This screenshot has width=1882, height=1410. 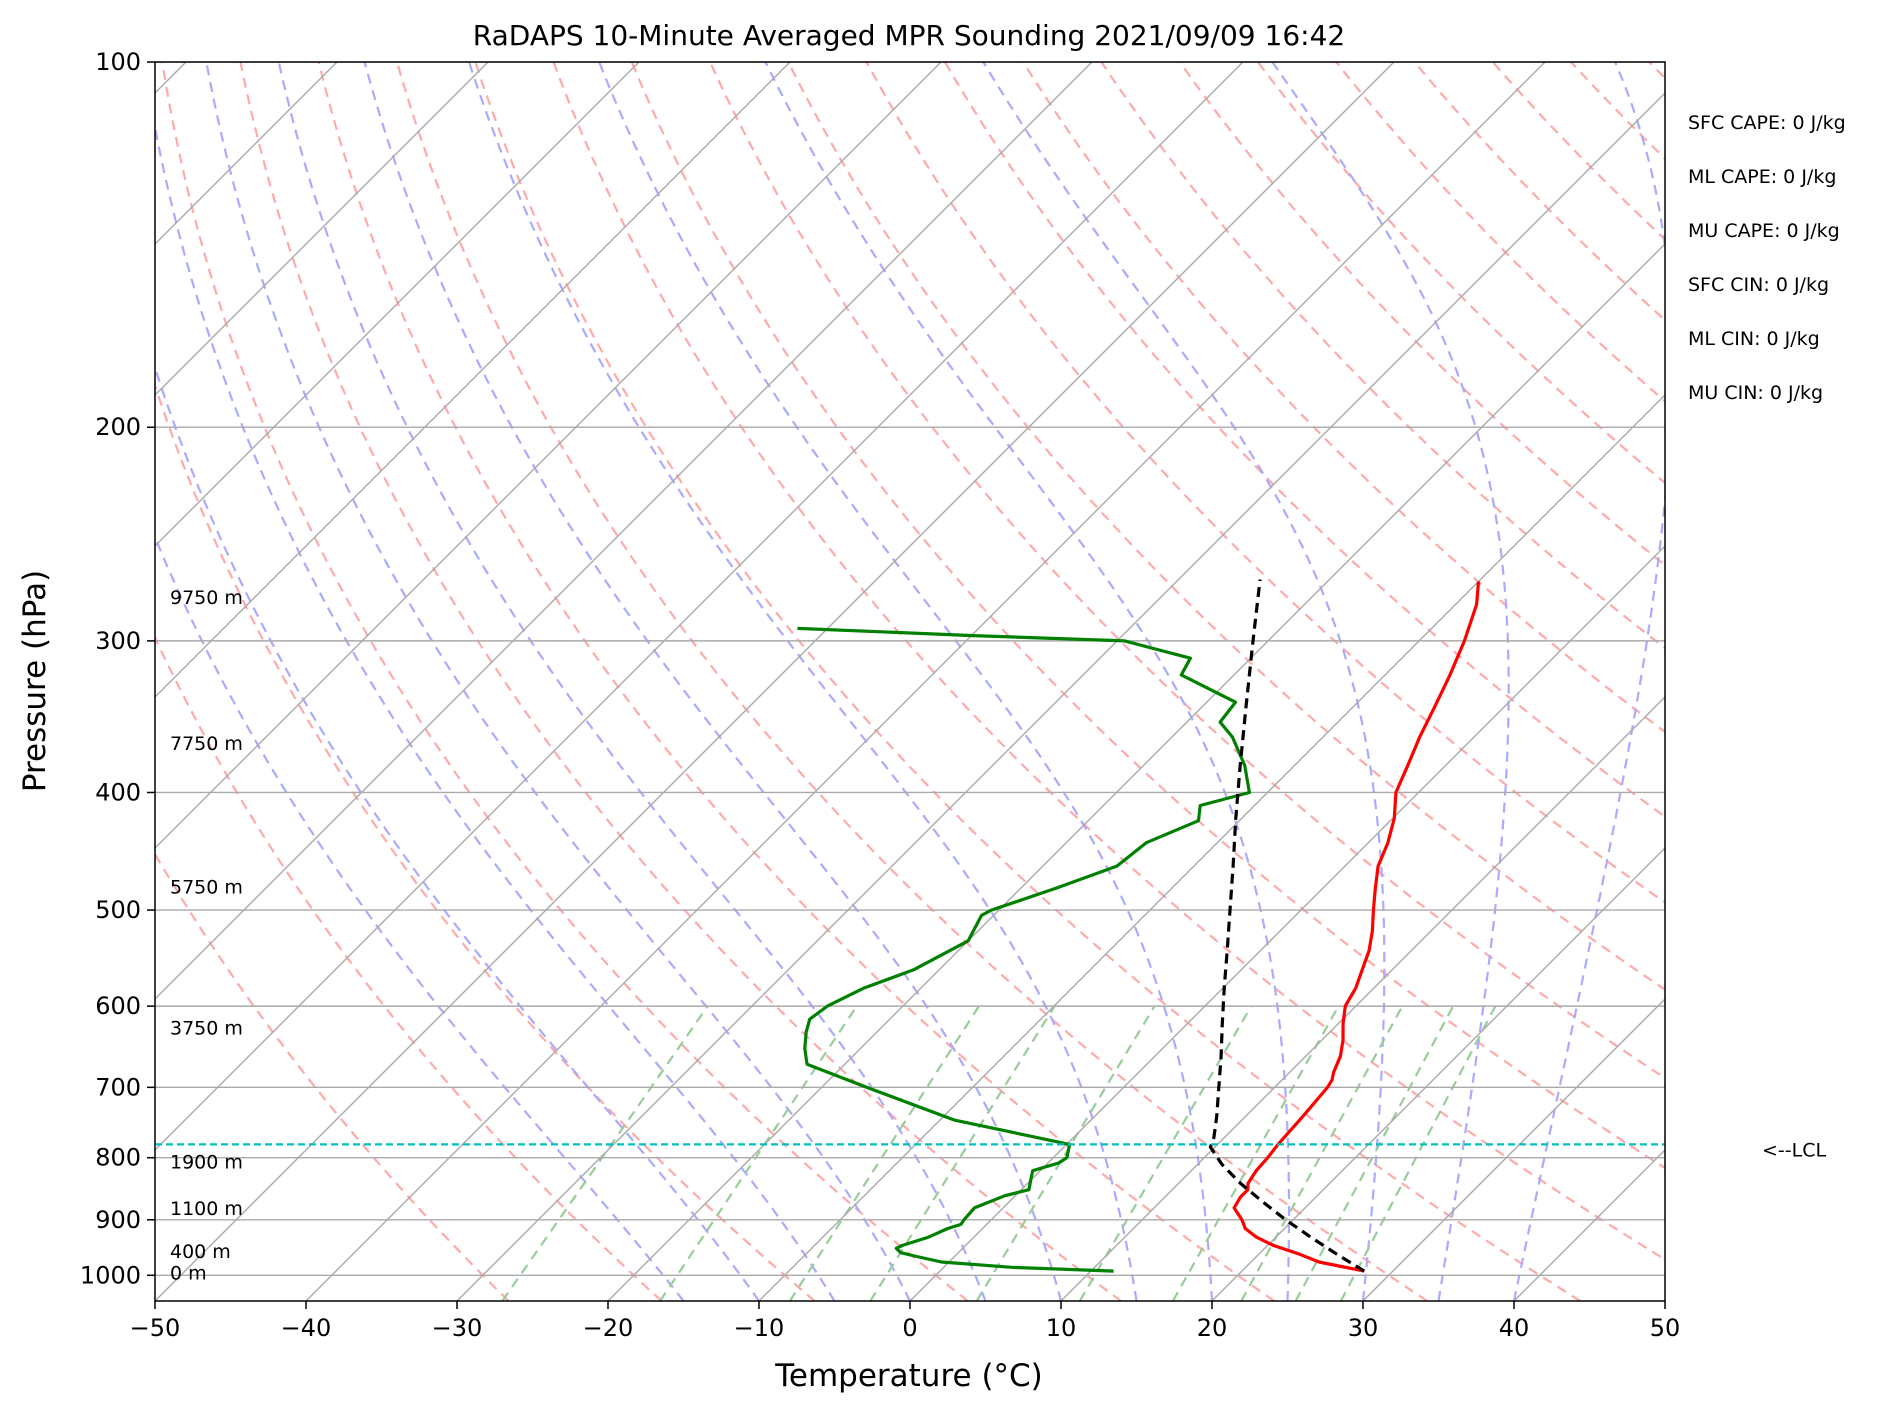 What do you see at coordinates (188, 1274) in the screenshot?
I see `height-label: 0 m` at bounding box center [188, 1274].